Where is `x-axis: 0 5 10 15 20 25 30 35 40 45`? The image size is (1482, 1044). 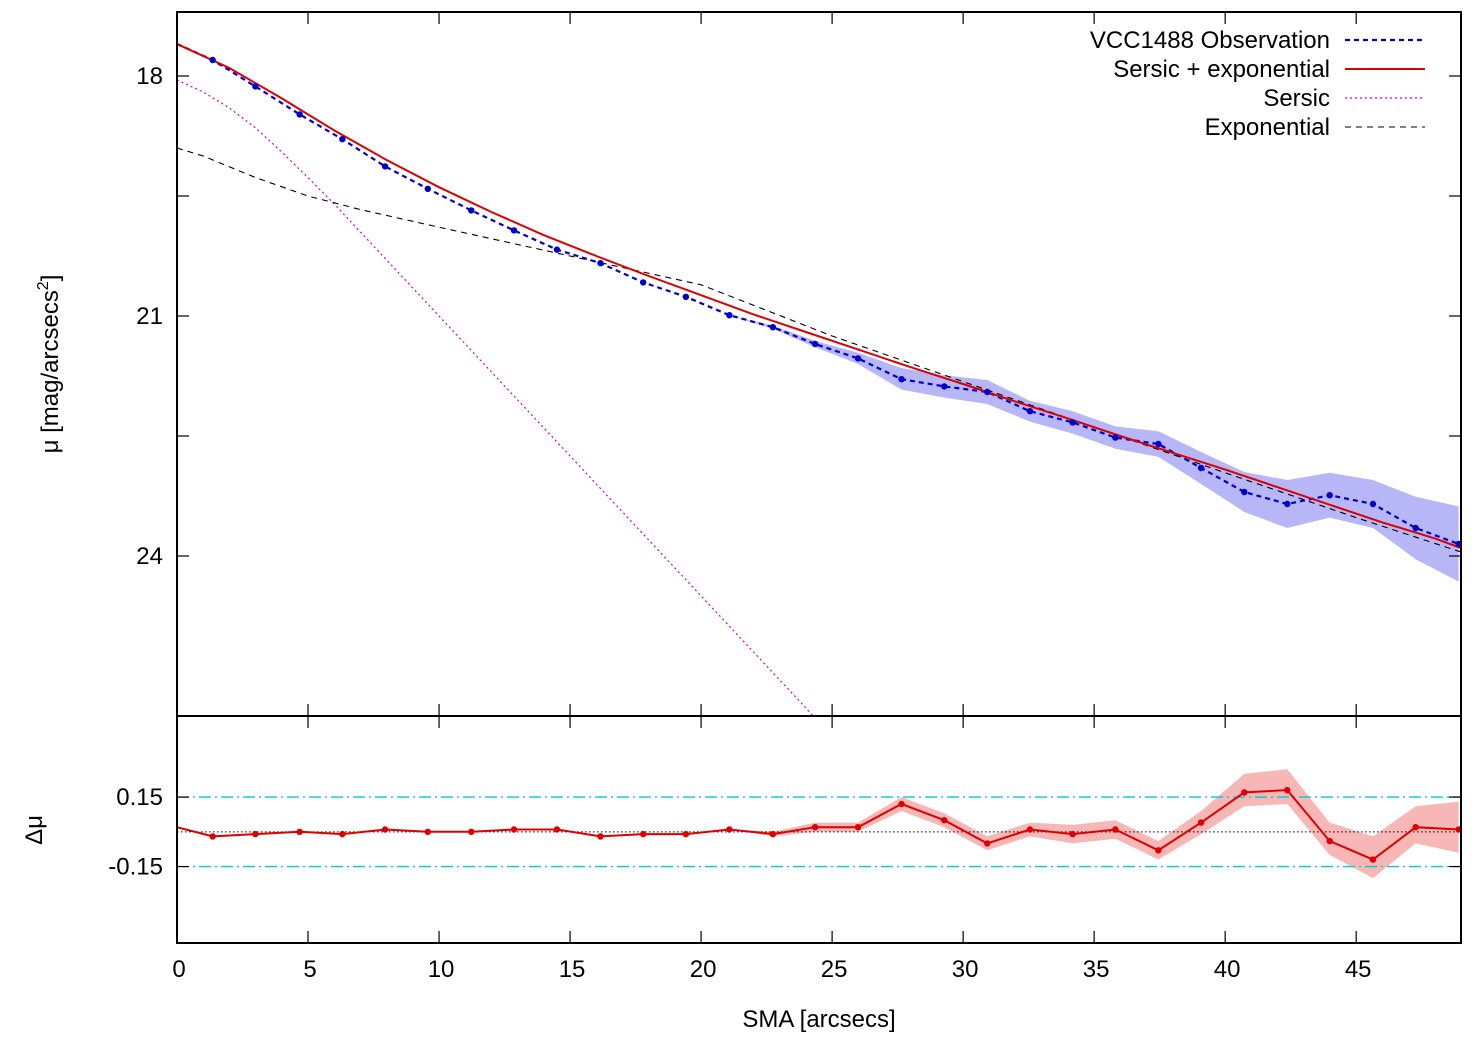 x-axis: 0 5 10 15 20 25 30 35 40 45 is located at coordinates (771, 969).